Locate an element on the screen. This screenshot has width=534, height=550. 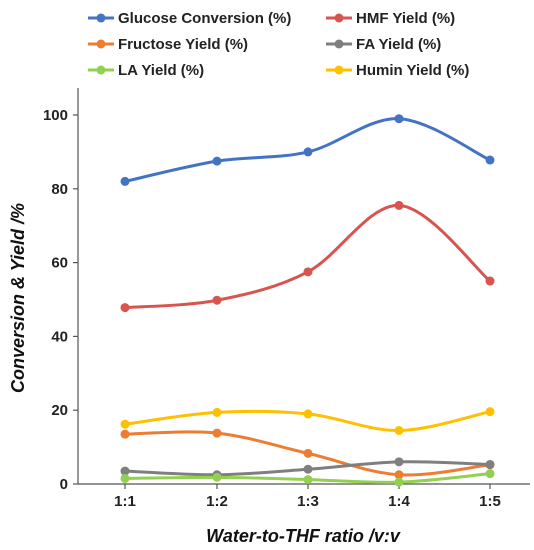
legend-item: HMF Yield (%) is located at coordinates (390, 18).